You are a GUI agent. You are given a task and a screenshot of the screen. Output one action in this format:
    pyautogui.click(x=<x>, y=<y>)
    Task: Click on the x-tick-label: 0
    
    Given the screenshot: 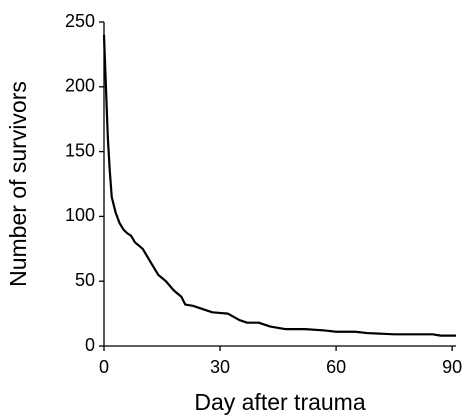 What is the action you would take?
    pyautogui.click(x=104, y=367)
    